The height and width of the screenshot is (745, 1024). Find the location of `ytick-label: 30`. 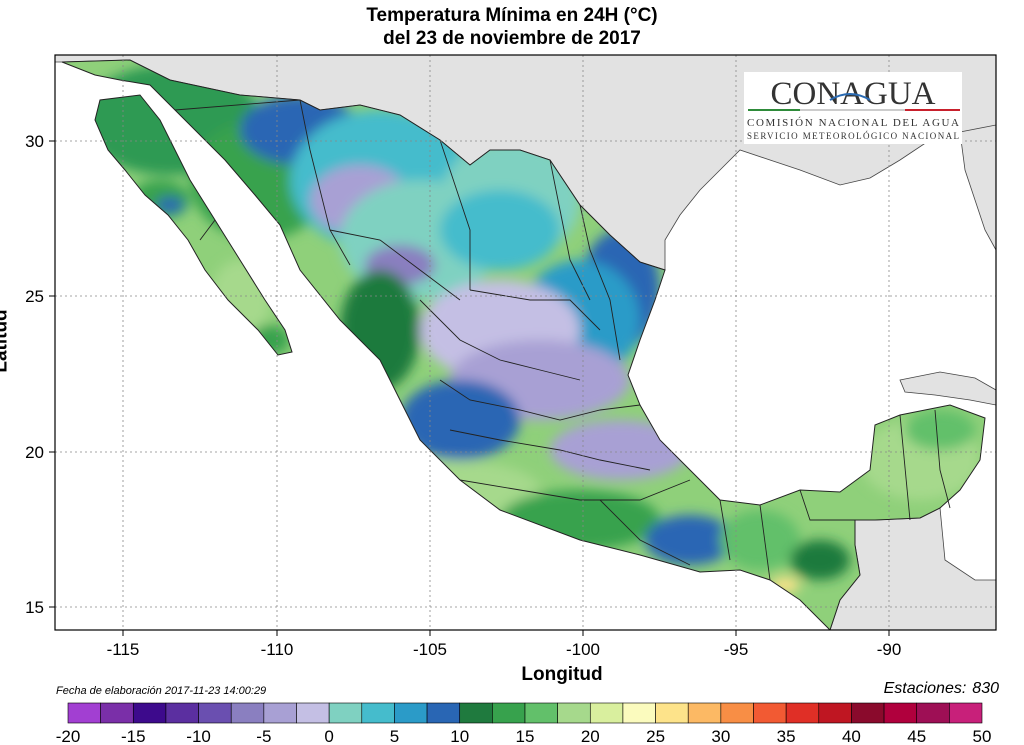

ytick-label: 30 is located at coordinates (34, 141).